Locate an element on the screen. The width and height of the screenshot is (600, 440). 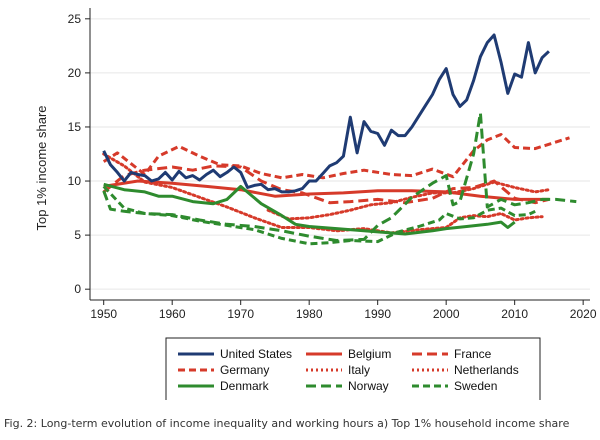
x-tick-label: 2010 is located at coordinates (514, 314).